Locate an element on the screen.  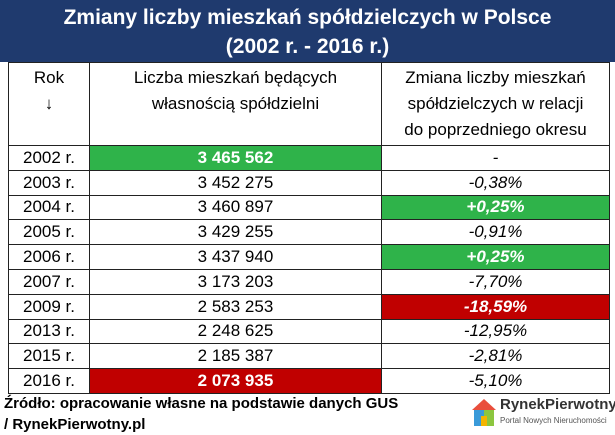
cell: -5,10% is located at coordinates (495, 381).